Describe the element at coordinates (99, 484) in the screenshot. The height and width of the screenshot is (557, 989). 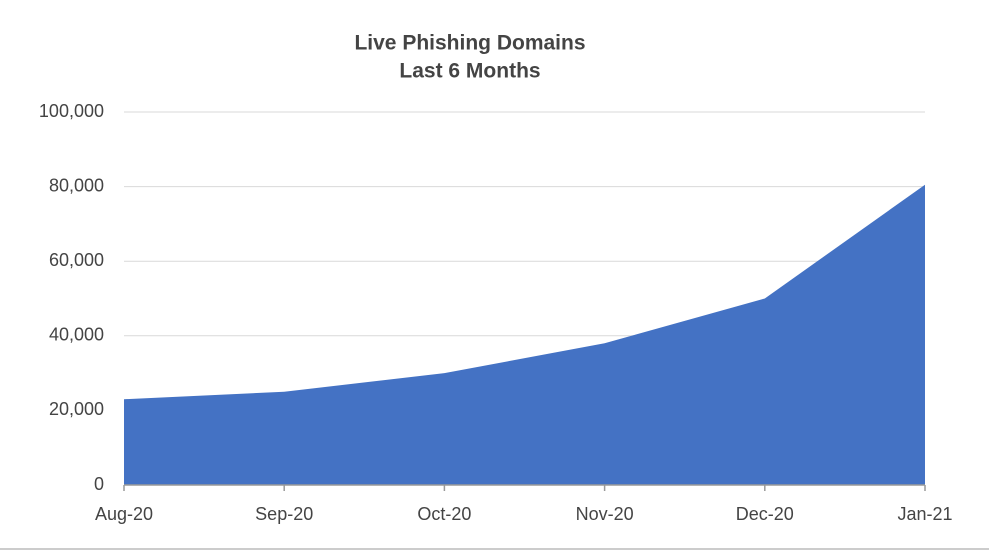
I see `y-tick-label: 0` at that location.